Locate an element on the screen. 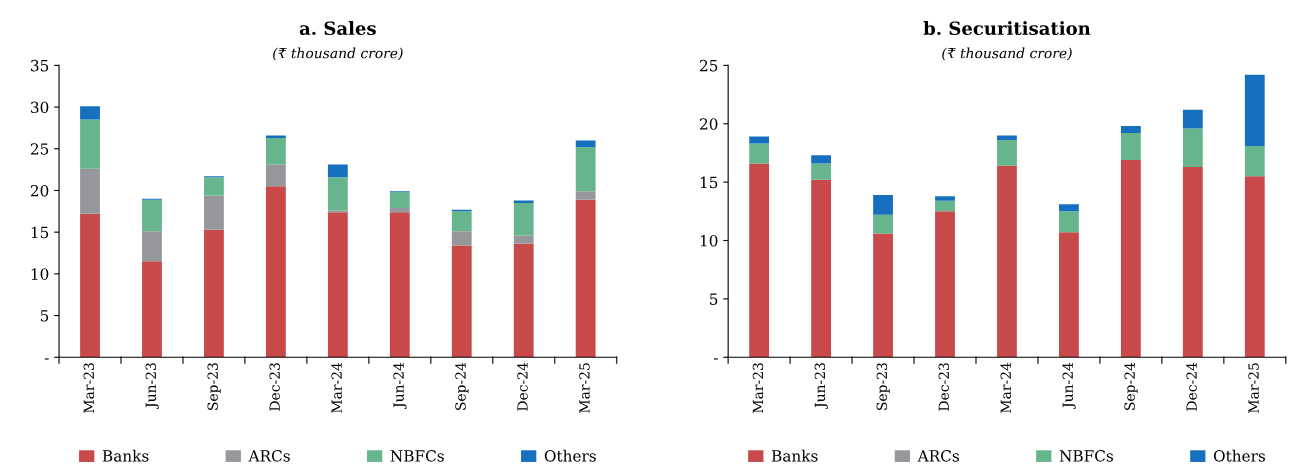 The image size is (1312, 467). y-tick-label: 35 is located at coordinates (40, 65).